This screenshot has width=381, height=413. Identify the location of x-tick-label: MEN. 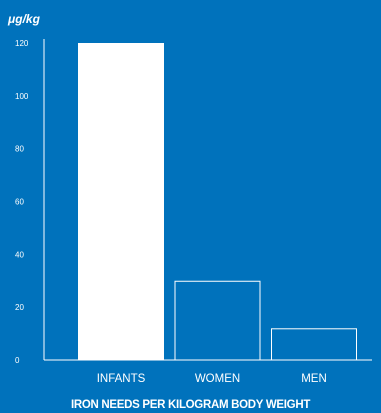
(314, 379).